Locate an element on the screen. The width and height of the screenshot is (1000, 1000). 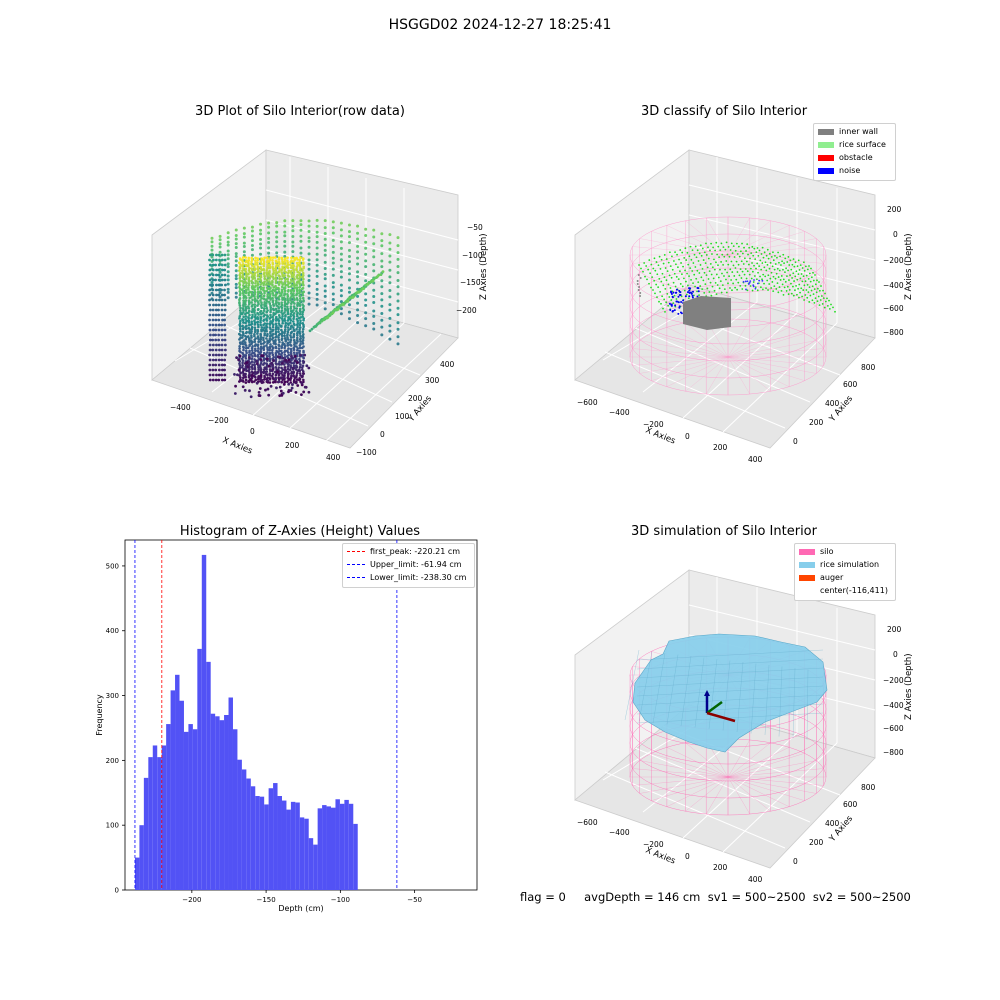
auger-z-arrowhead is located at coordinates (707, 693).